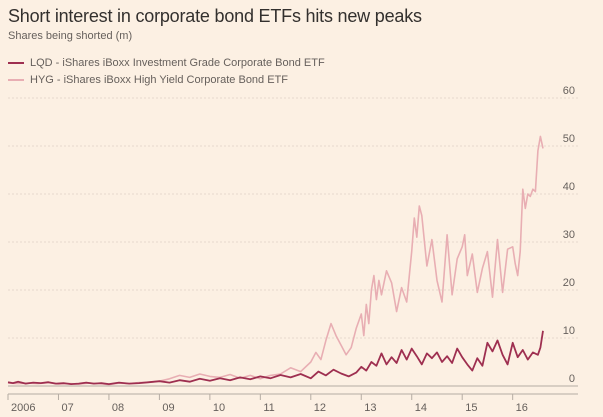 Image resolution: width=603 pixels, height=417 pixels. Describe the element at coordinates (569, 235) in the screenshot. I see `y-tick-label-30: 30` at that location.